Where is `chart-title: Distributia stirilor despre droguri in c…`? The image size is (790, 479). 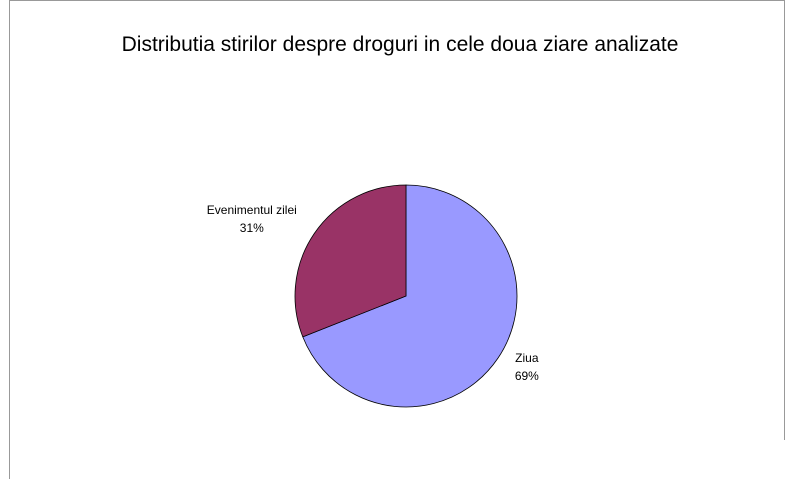
chart-title: Distributia stirilor despre droguri in c… is located at coordinates (400, 44).